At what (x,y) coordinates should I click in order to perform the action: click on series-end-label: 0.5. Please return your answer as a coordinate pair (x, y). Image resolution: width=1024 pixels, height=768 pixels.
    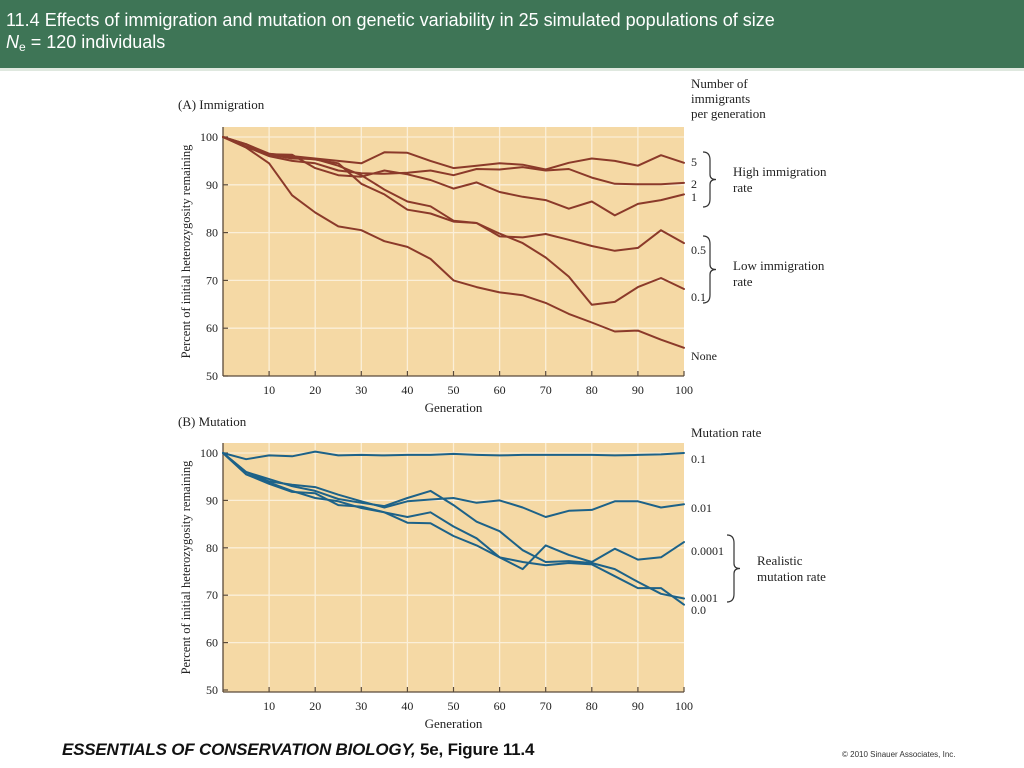
    Looking at the image, I should click on (698, 250).